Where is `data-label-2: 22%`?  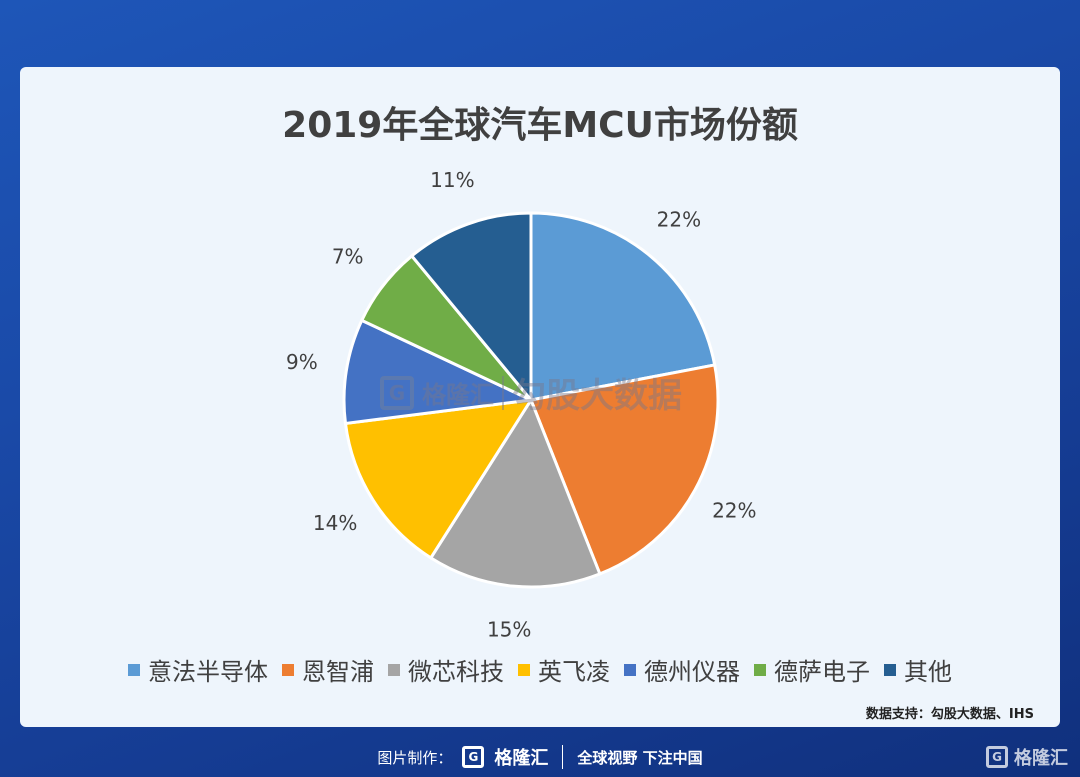 data-label-2: 22% is located at coordinates (734, 510).